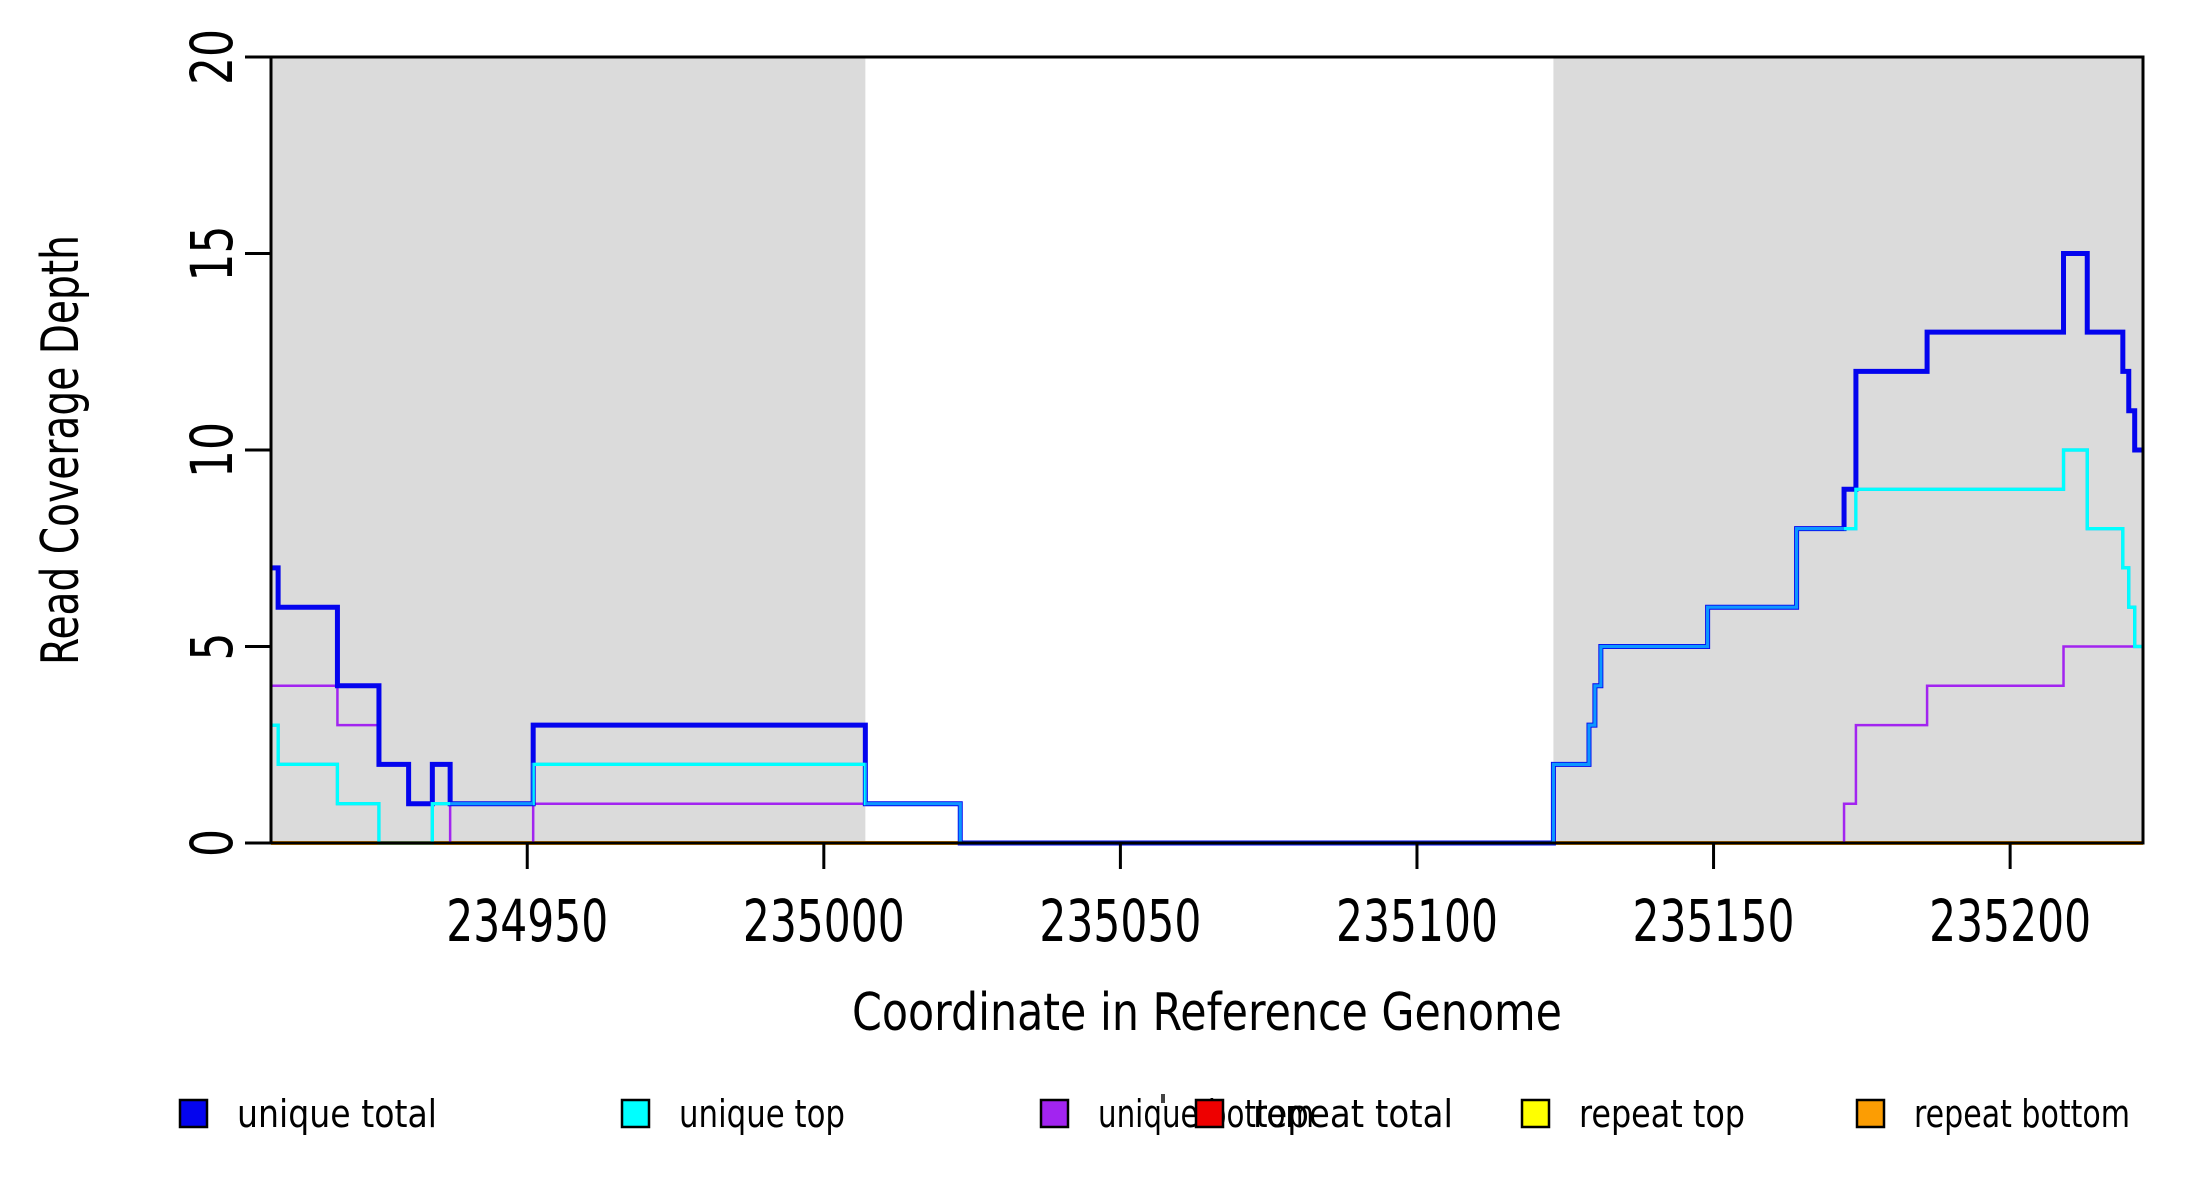  What do you see at coordinates (824, 921) in the screenshot?
I see `x-tick-label: 235000` at bounding box center [824, 921].